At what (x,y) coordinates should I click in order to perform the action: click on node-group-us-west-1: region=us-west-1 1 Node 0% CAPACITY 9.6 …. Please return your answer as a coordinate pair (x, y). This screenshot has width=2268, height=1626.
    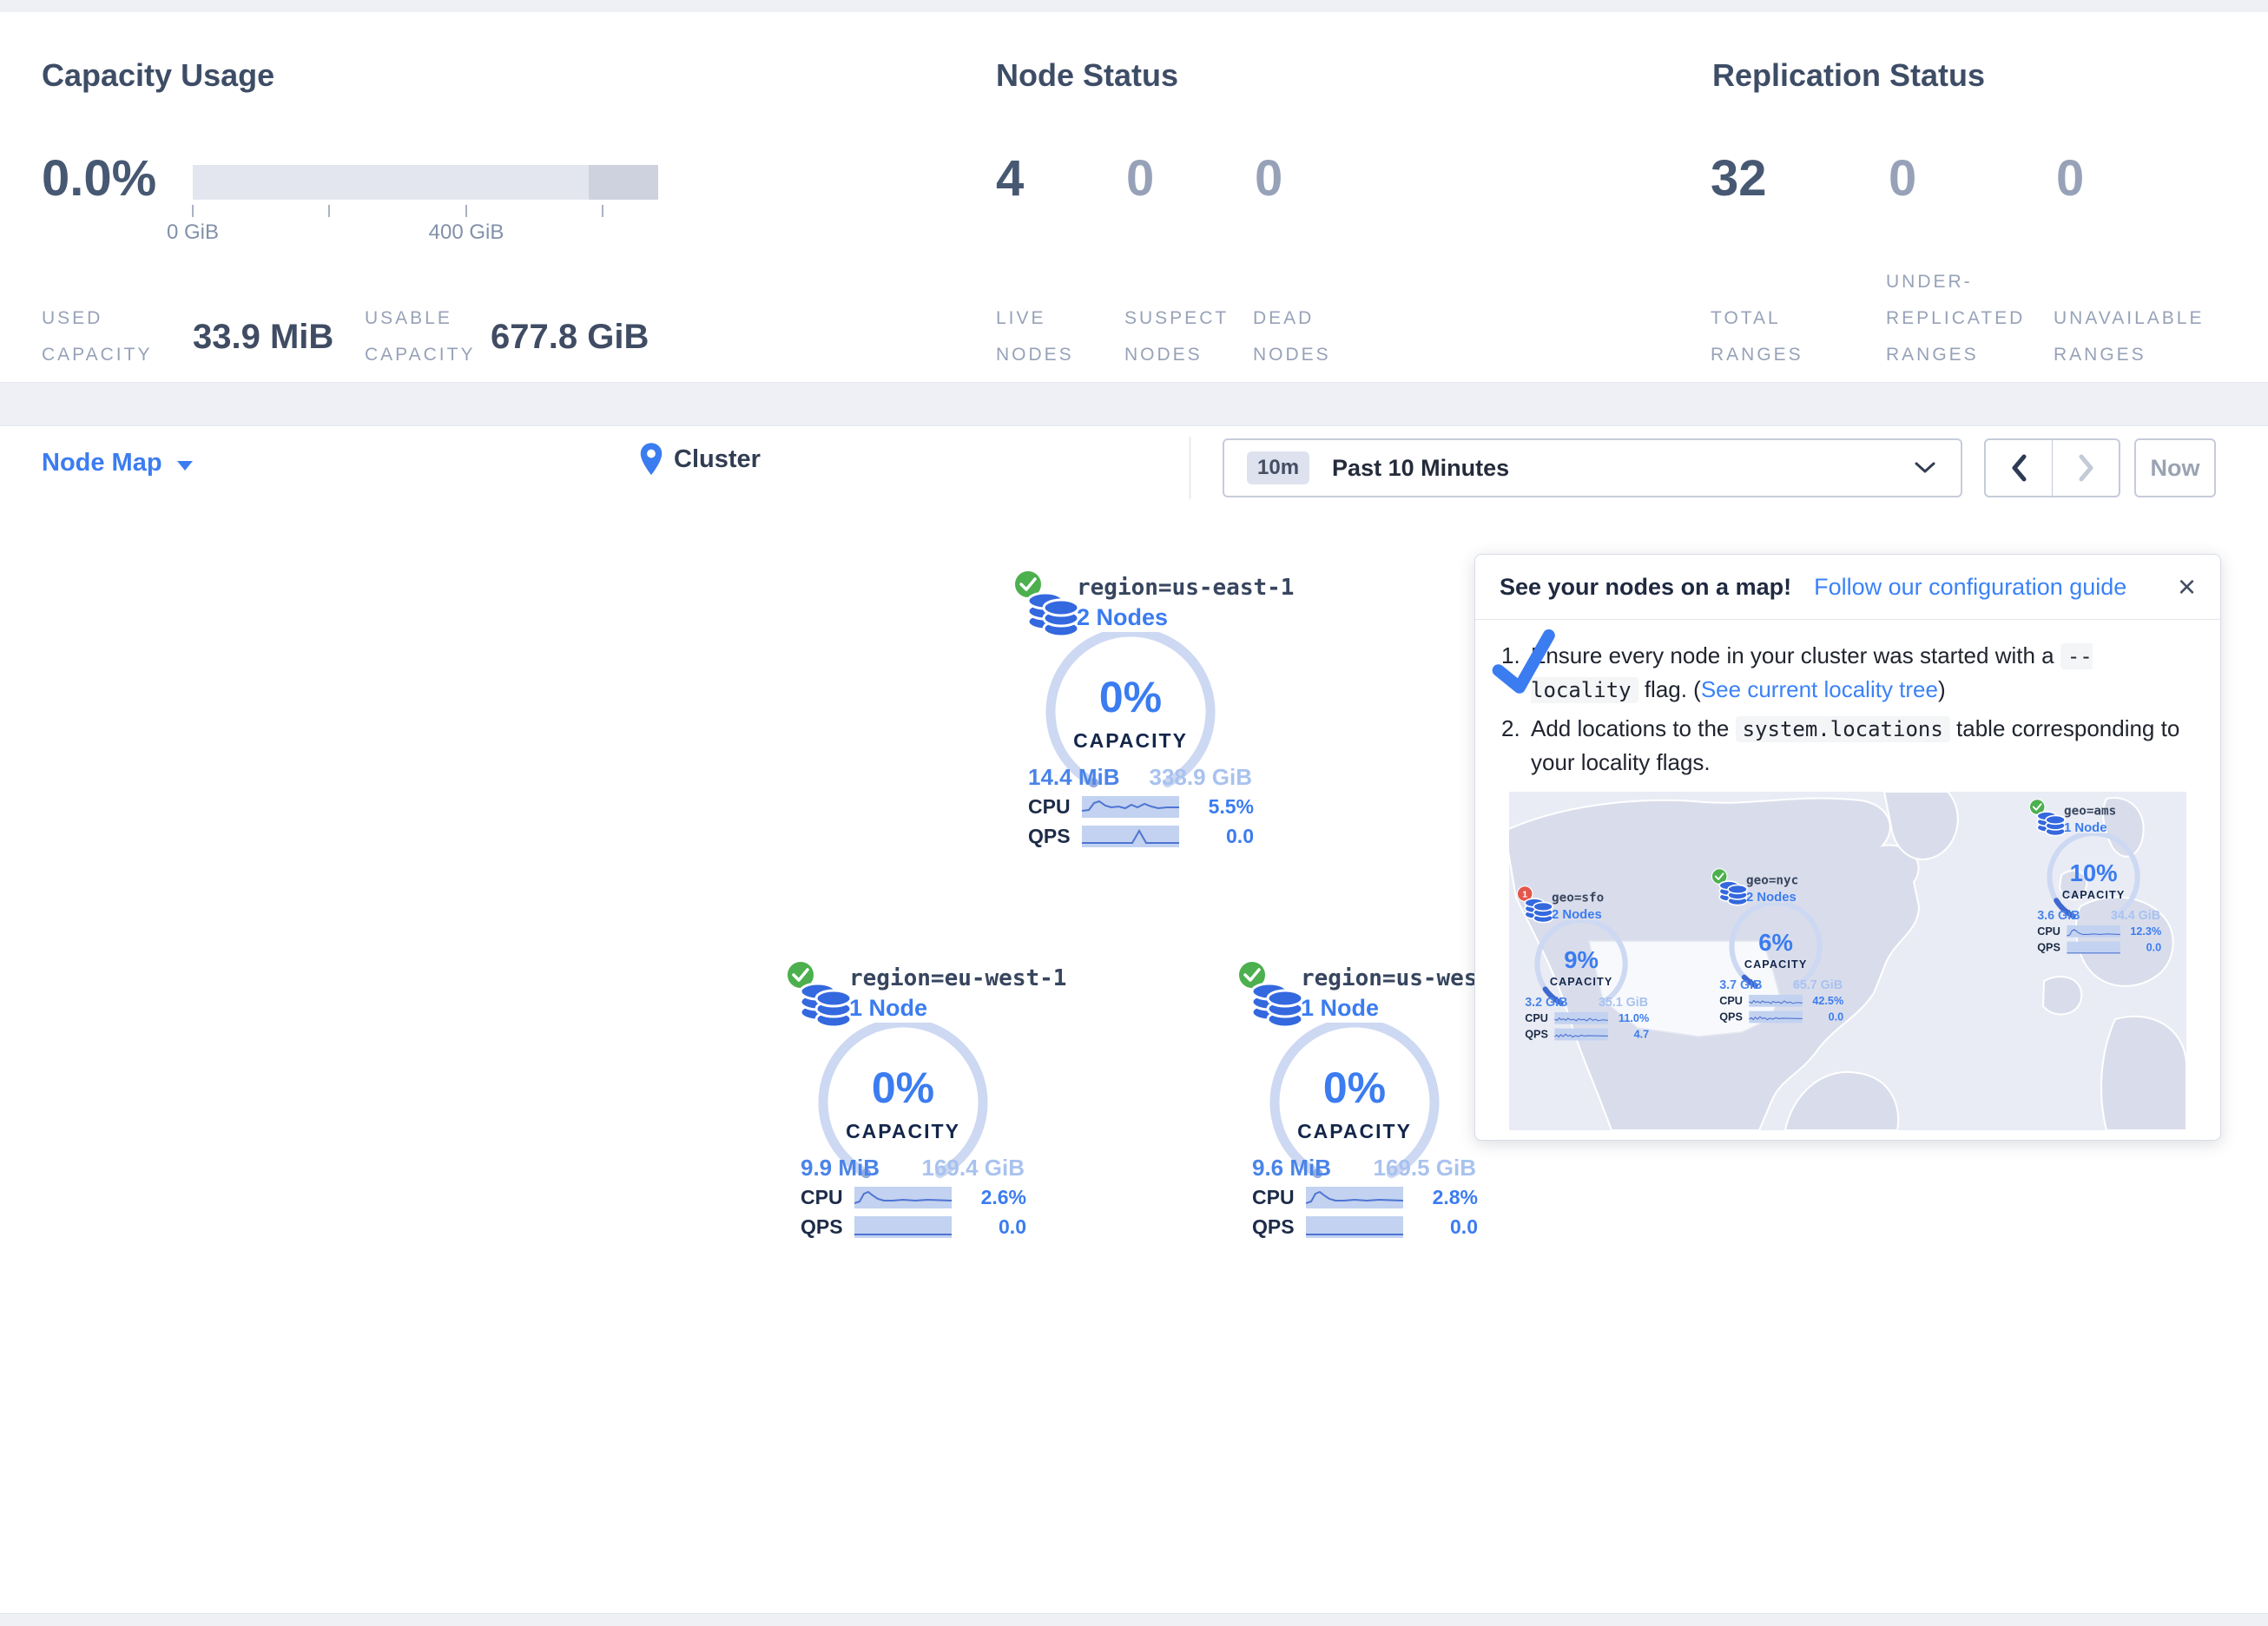
    Looking at the image, I should click on (1375, 1100).